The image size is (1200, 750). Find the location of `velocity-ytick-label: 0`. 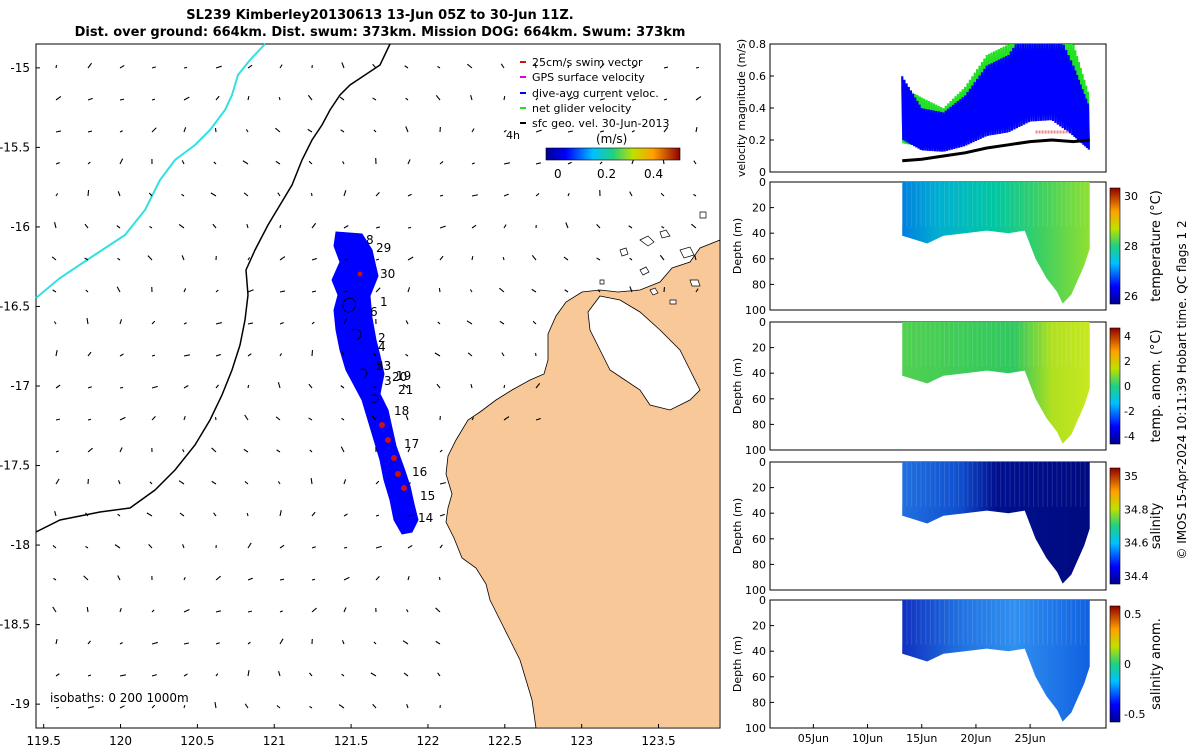

velocity-ytick-label: 0 is located at coordinates (762, 172).